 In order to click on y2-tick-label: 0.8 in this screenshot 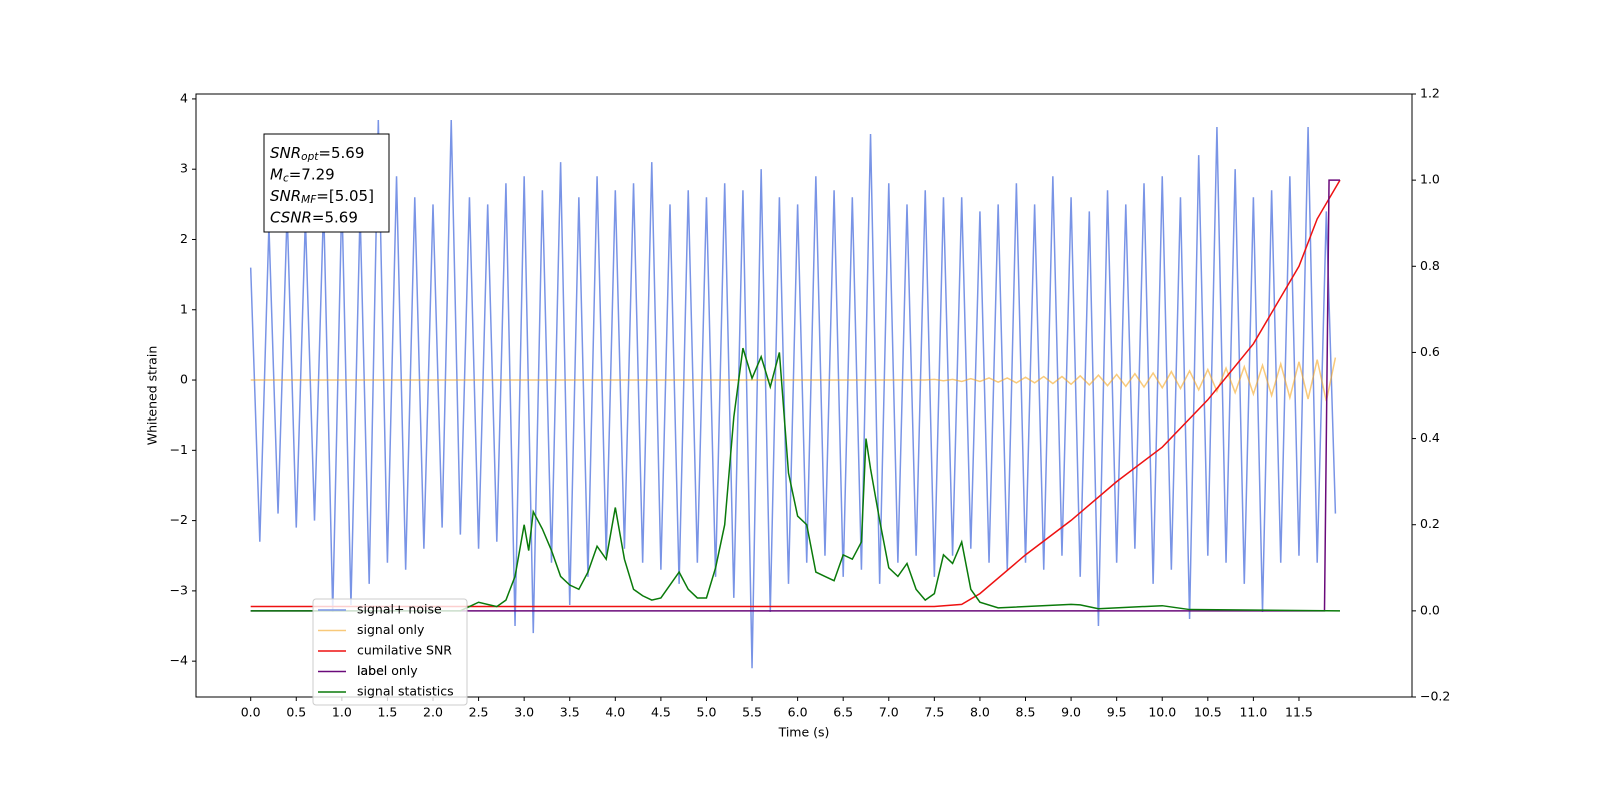, I will do `click(1430, 265)`.